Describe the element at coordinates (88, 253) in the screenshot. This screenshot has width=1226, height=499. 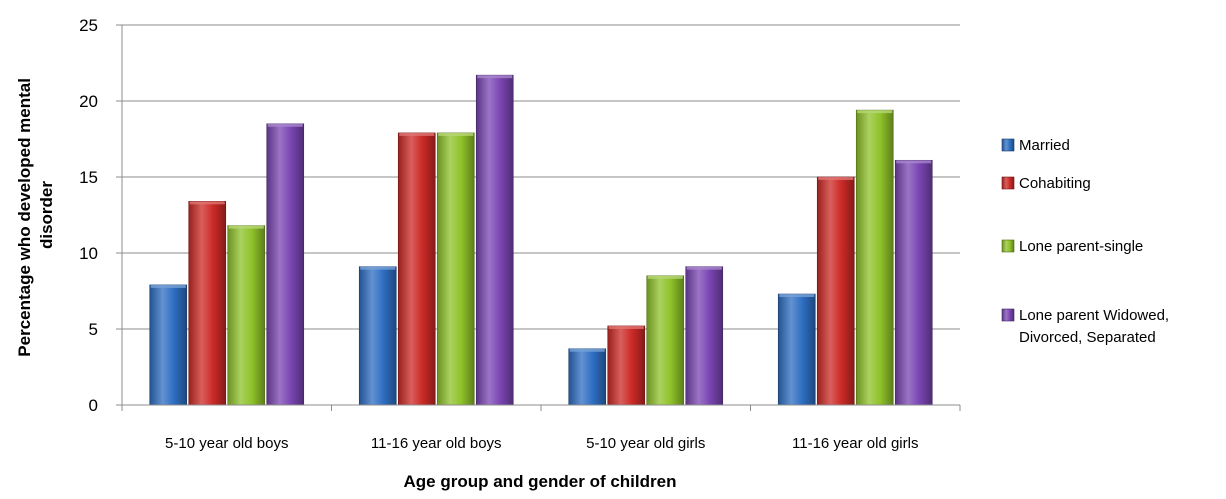
I see `y-tick-label: 10` at that location.